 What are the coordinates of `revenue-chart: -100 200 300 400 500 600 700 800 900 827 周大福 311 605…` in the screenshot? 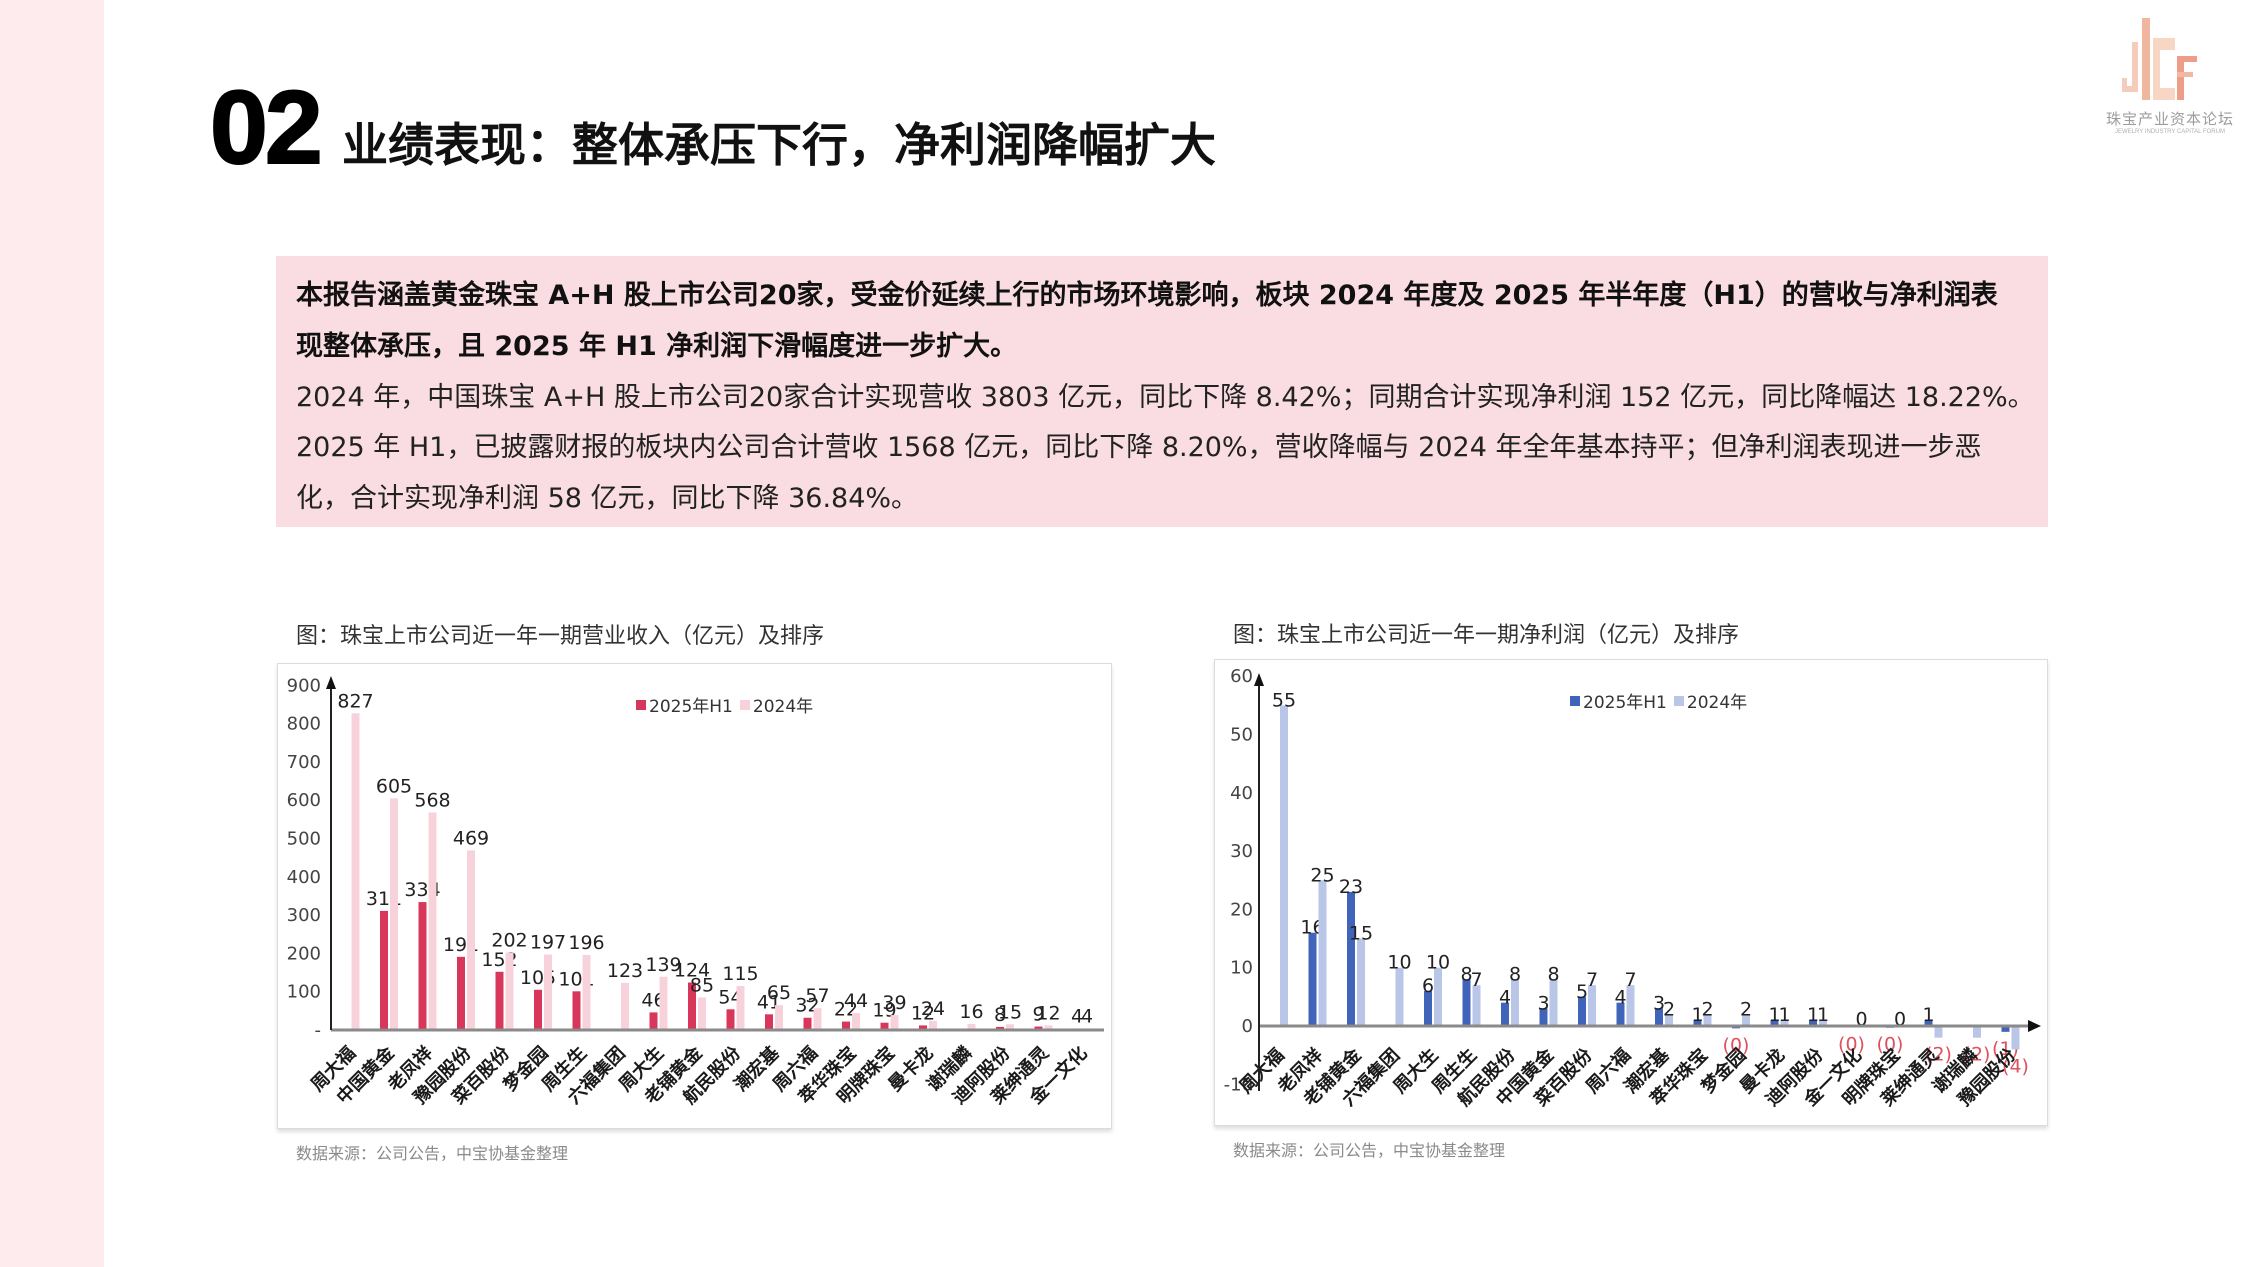 It's located at (694, 896).